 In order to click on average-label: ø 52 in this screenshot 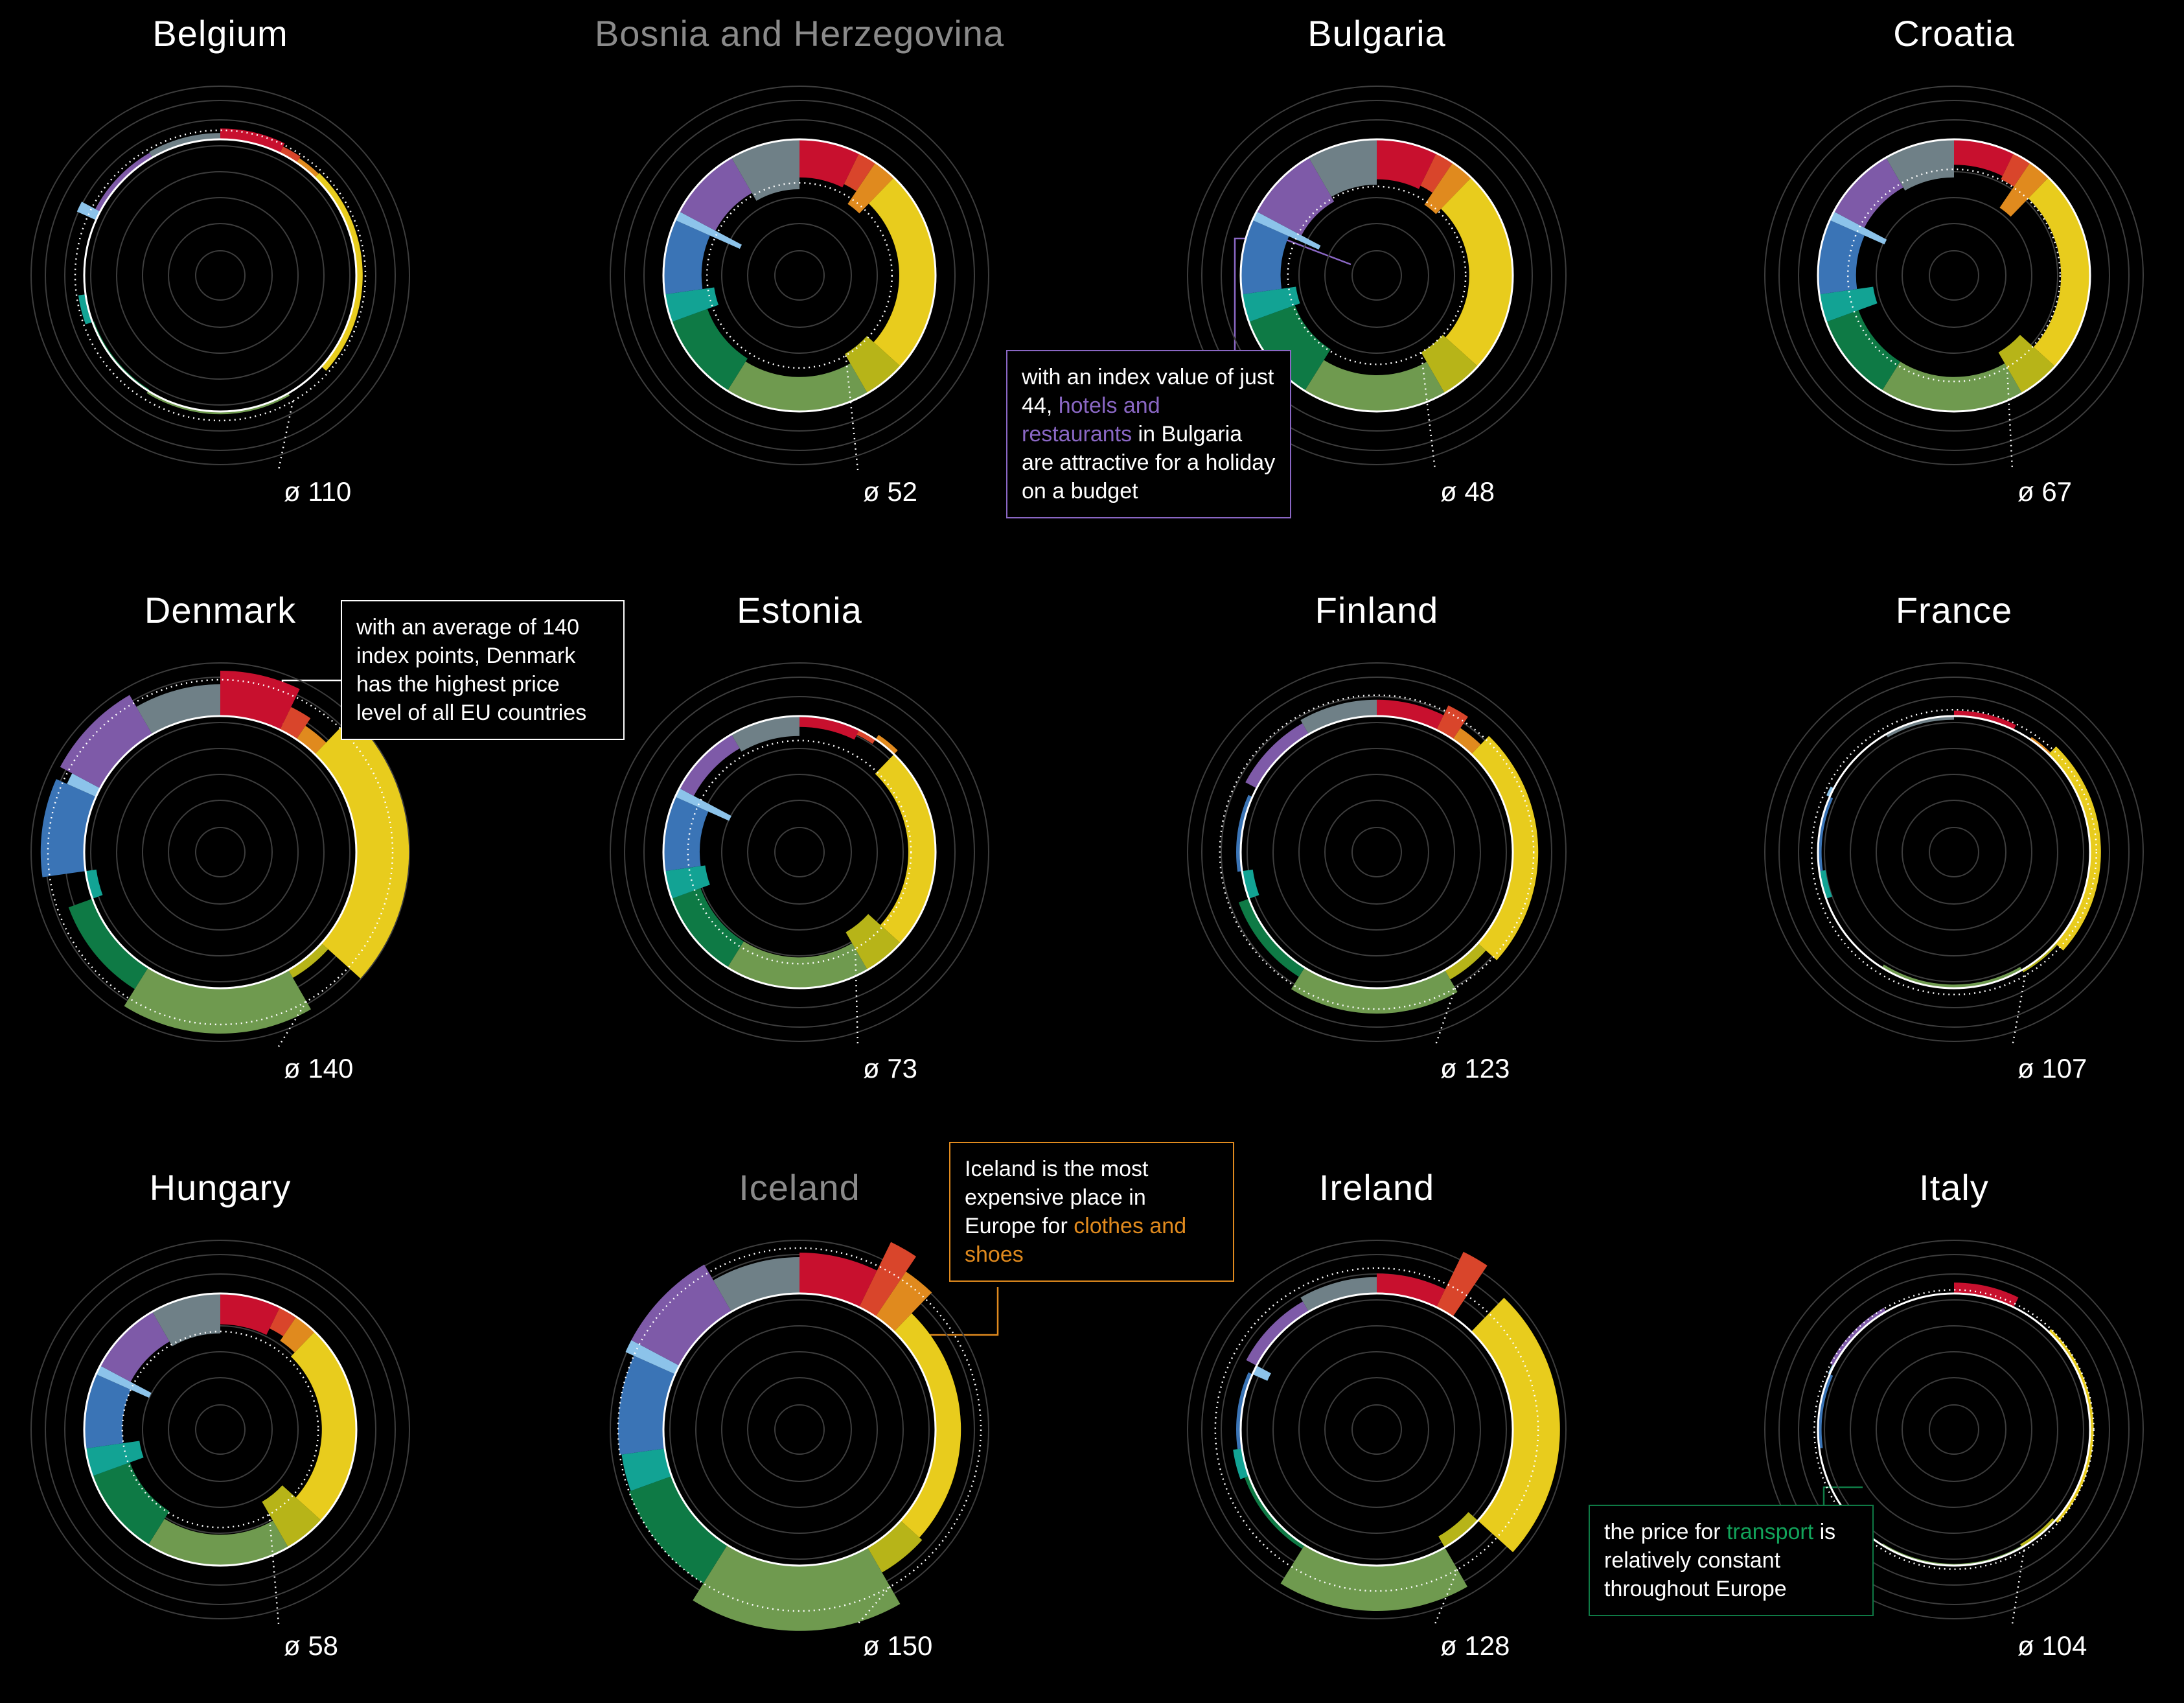, I will do `click(890, 491)`.